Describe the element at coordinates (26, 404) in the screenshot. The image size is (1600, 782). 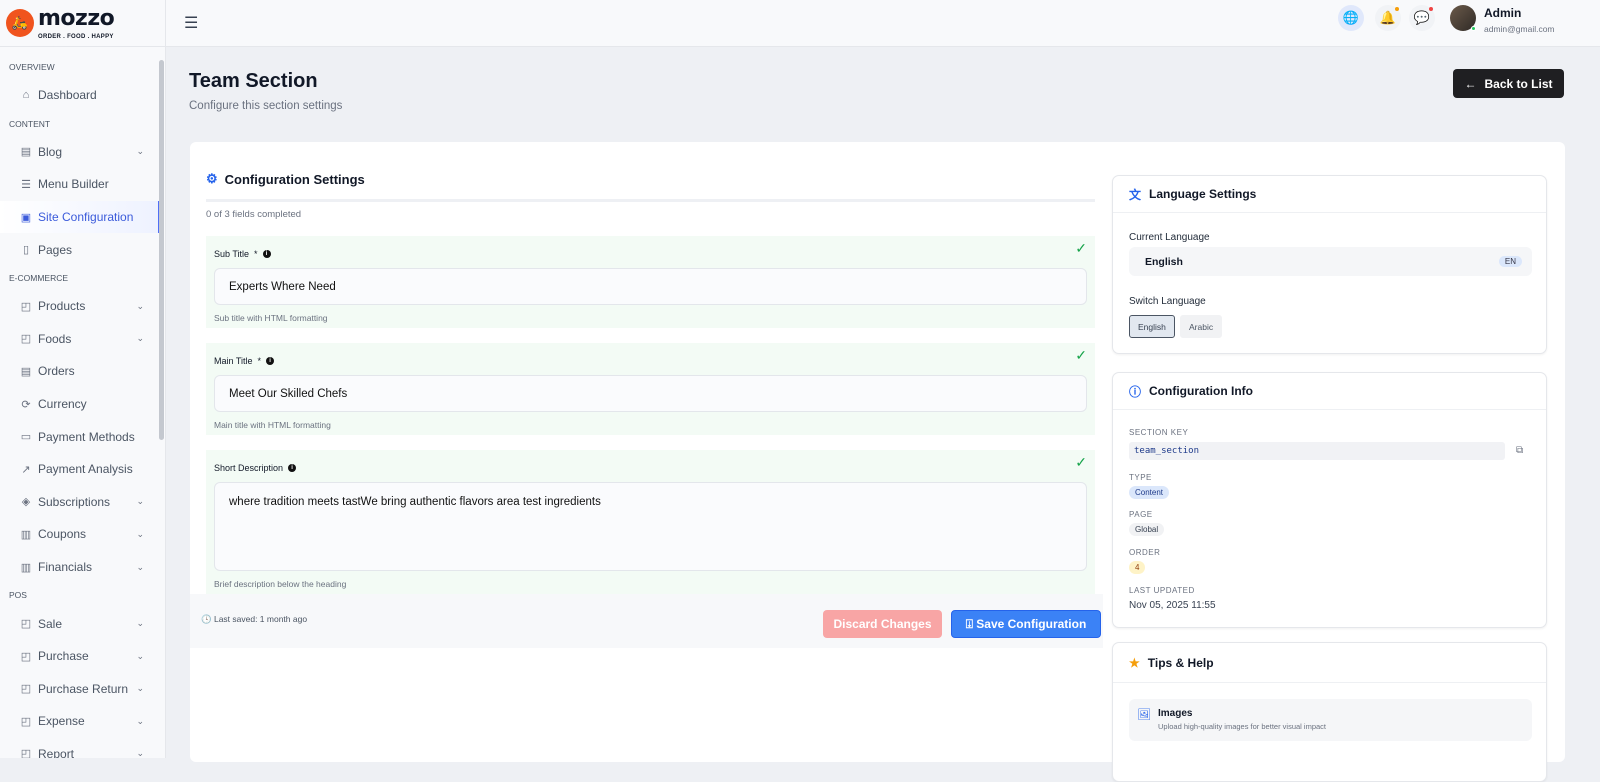
I see `currency-icon: ⟳` at that location.